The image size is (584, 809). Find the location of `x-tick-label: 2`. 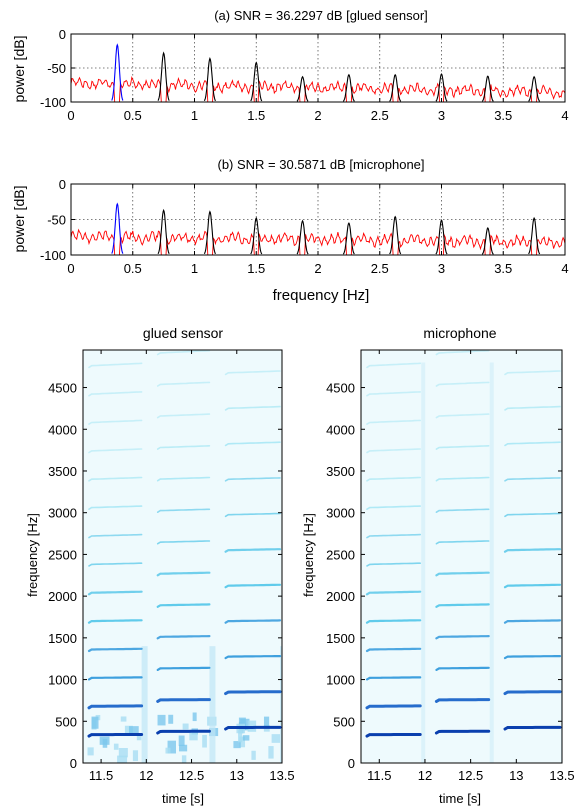

x-tick-label: 2 is located at coordinates (317, 115).